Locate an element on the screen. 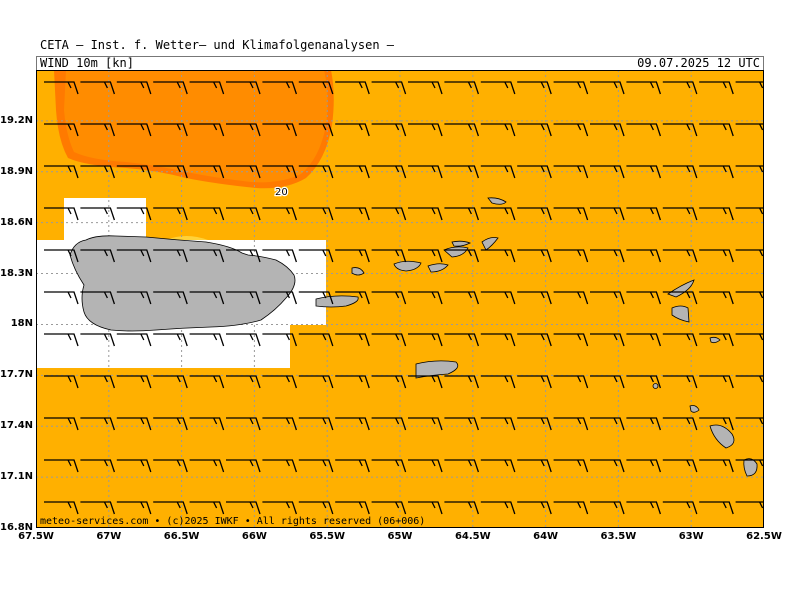  lat-tick-label: 16.8N is located at coordinates (17, 527).